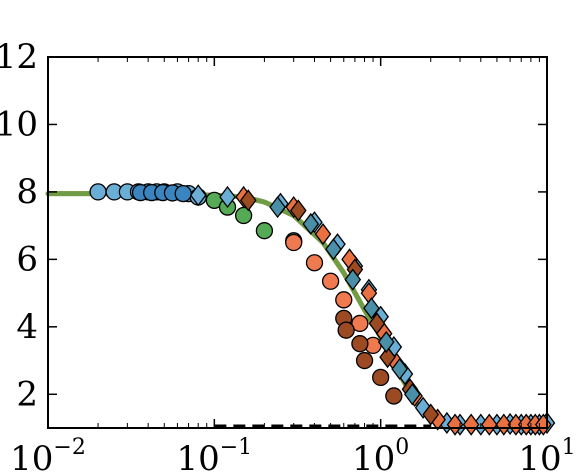  What do you see at coordinates (19, 124) in the screenshot?
I see `y-tick-label: 10` at bounding box center [19, 124].